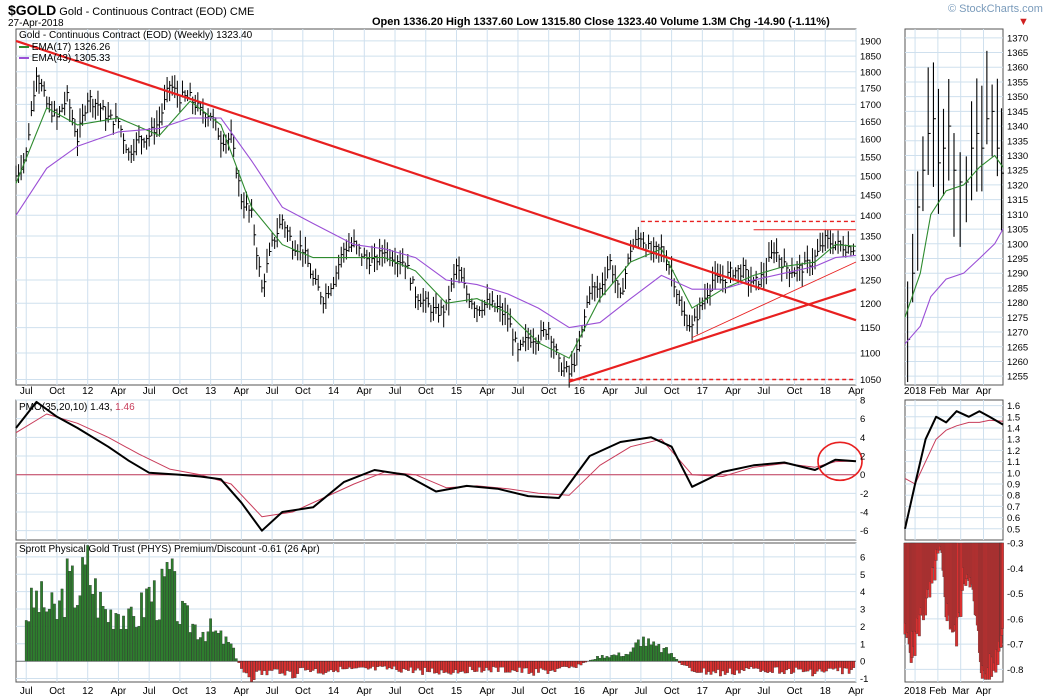 This screenshot has width=1050, height=700. I want to click on pmo-y-tick-label: -2, so click(864, 494).